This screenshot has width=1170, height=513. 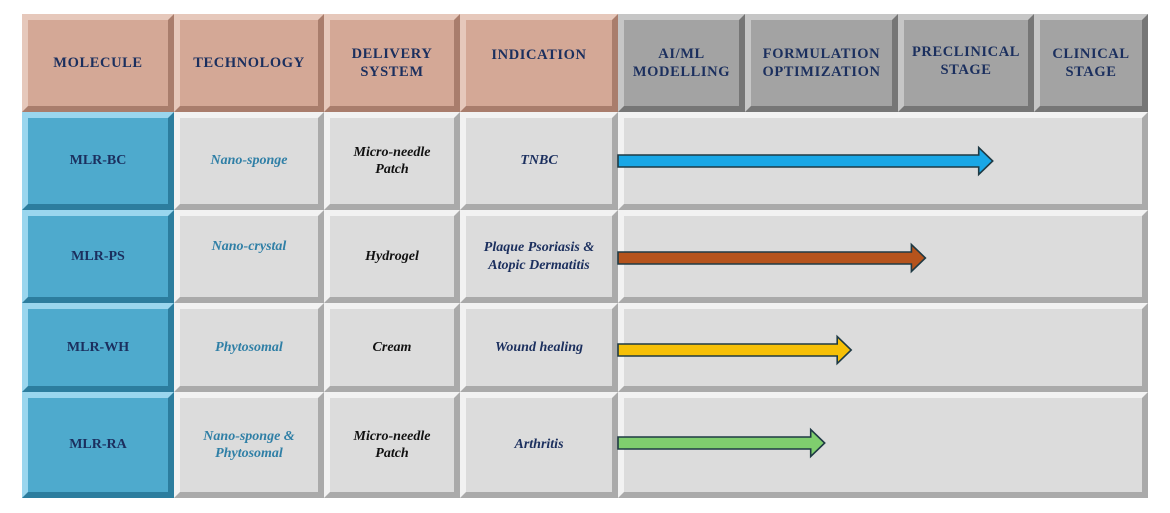 What do you see at coordinates (1091, 63) in the screenshot?
I see `header-clinical-stage: CLINICAL STAGE` at bounding box center [1091, 63].